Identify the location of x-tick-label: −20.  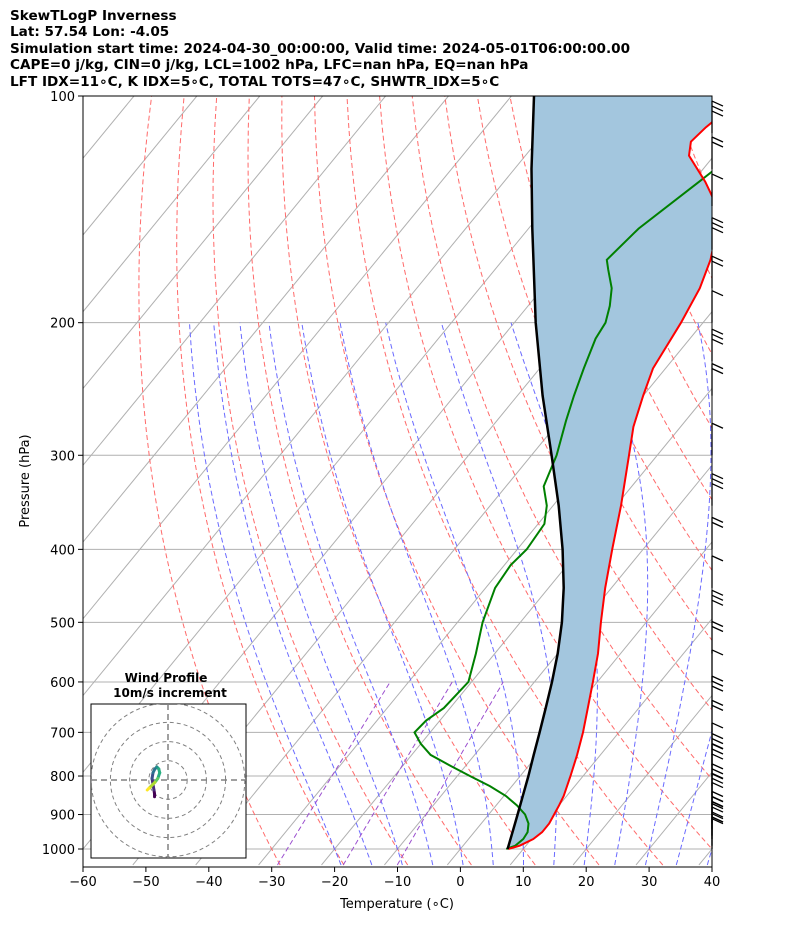
(334, 882).